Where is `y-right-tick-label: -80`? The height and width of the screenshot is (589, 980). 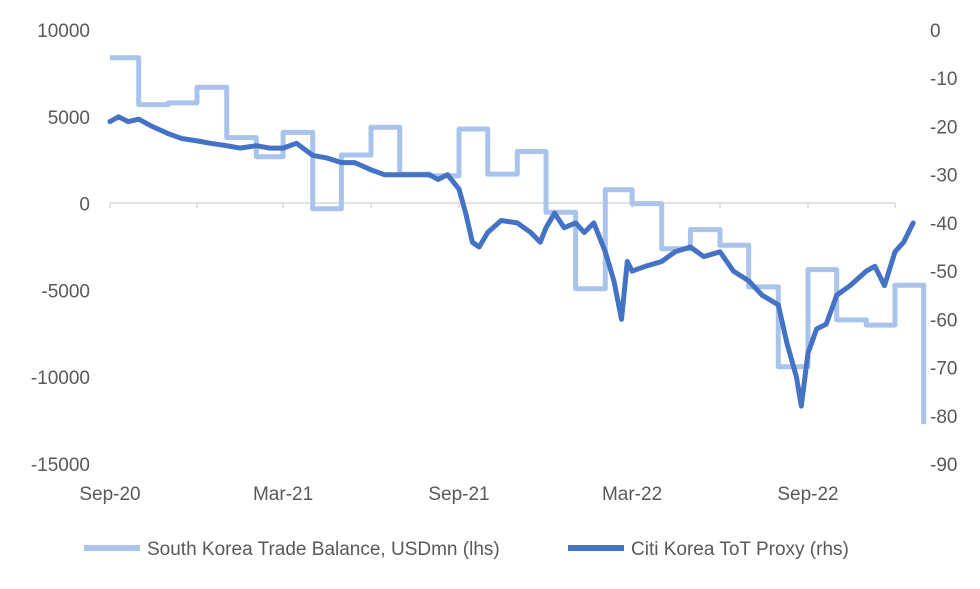 y-right-tick-label: -80 is located at coordinates (943, 417).